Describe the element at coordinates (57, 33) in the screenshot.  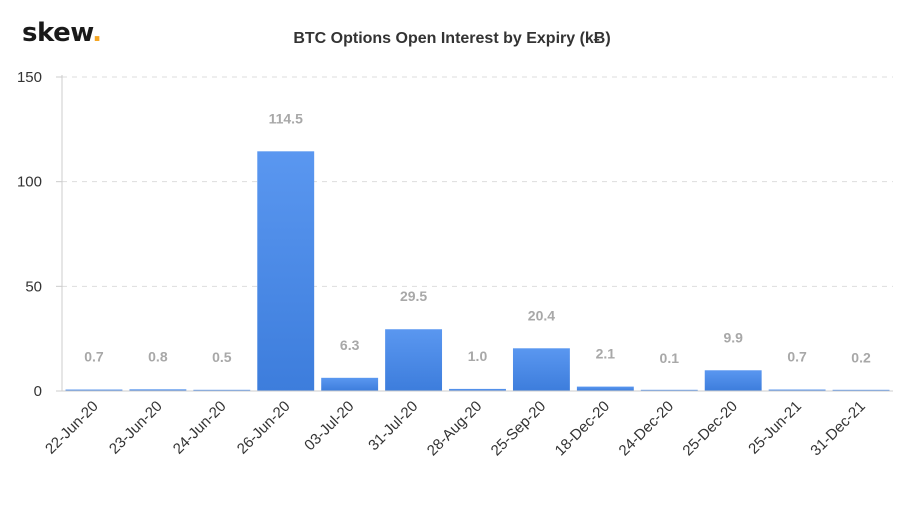
I see `brand-name: skew` at that location.